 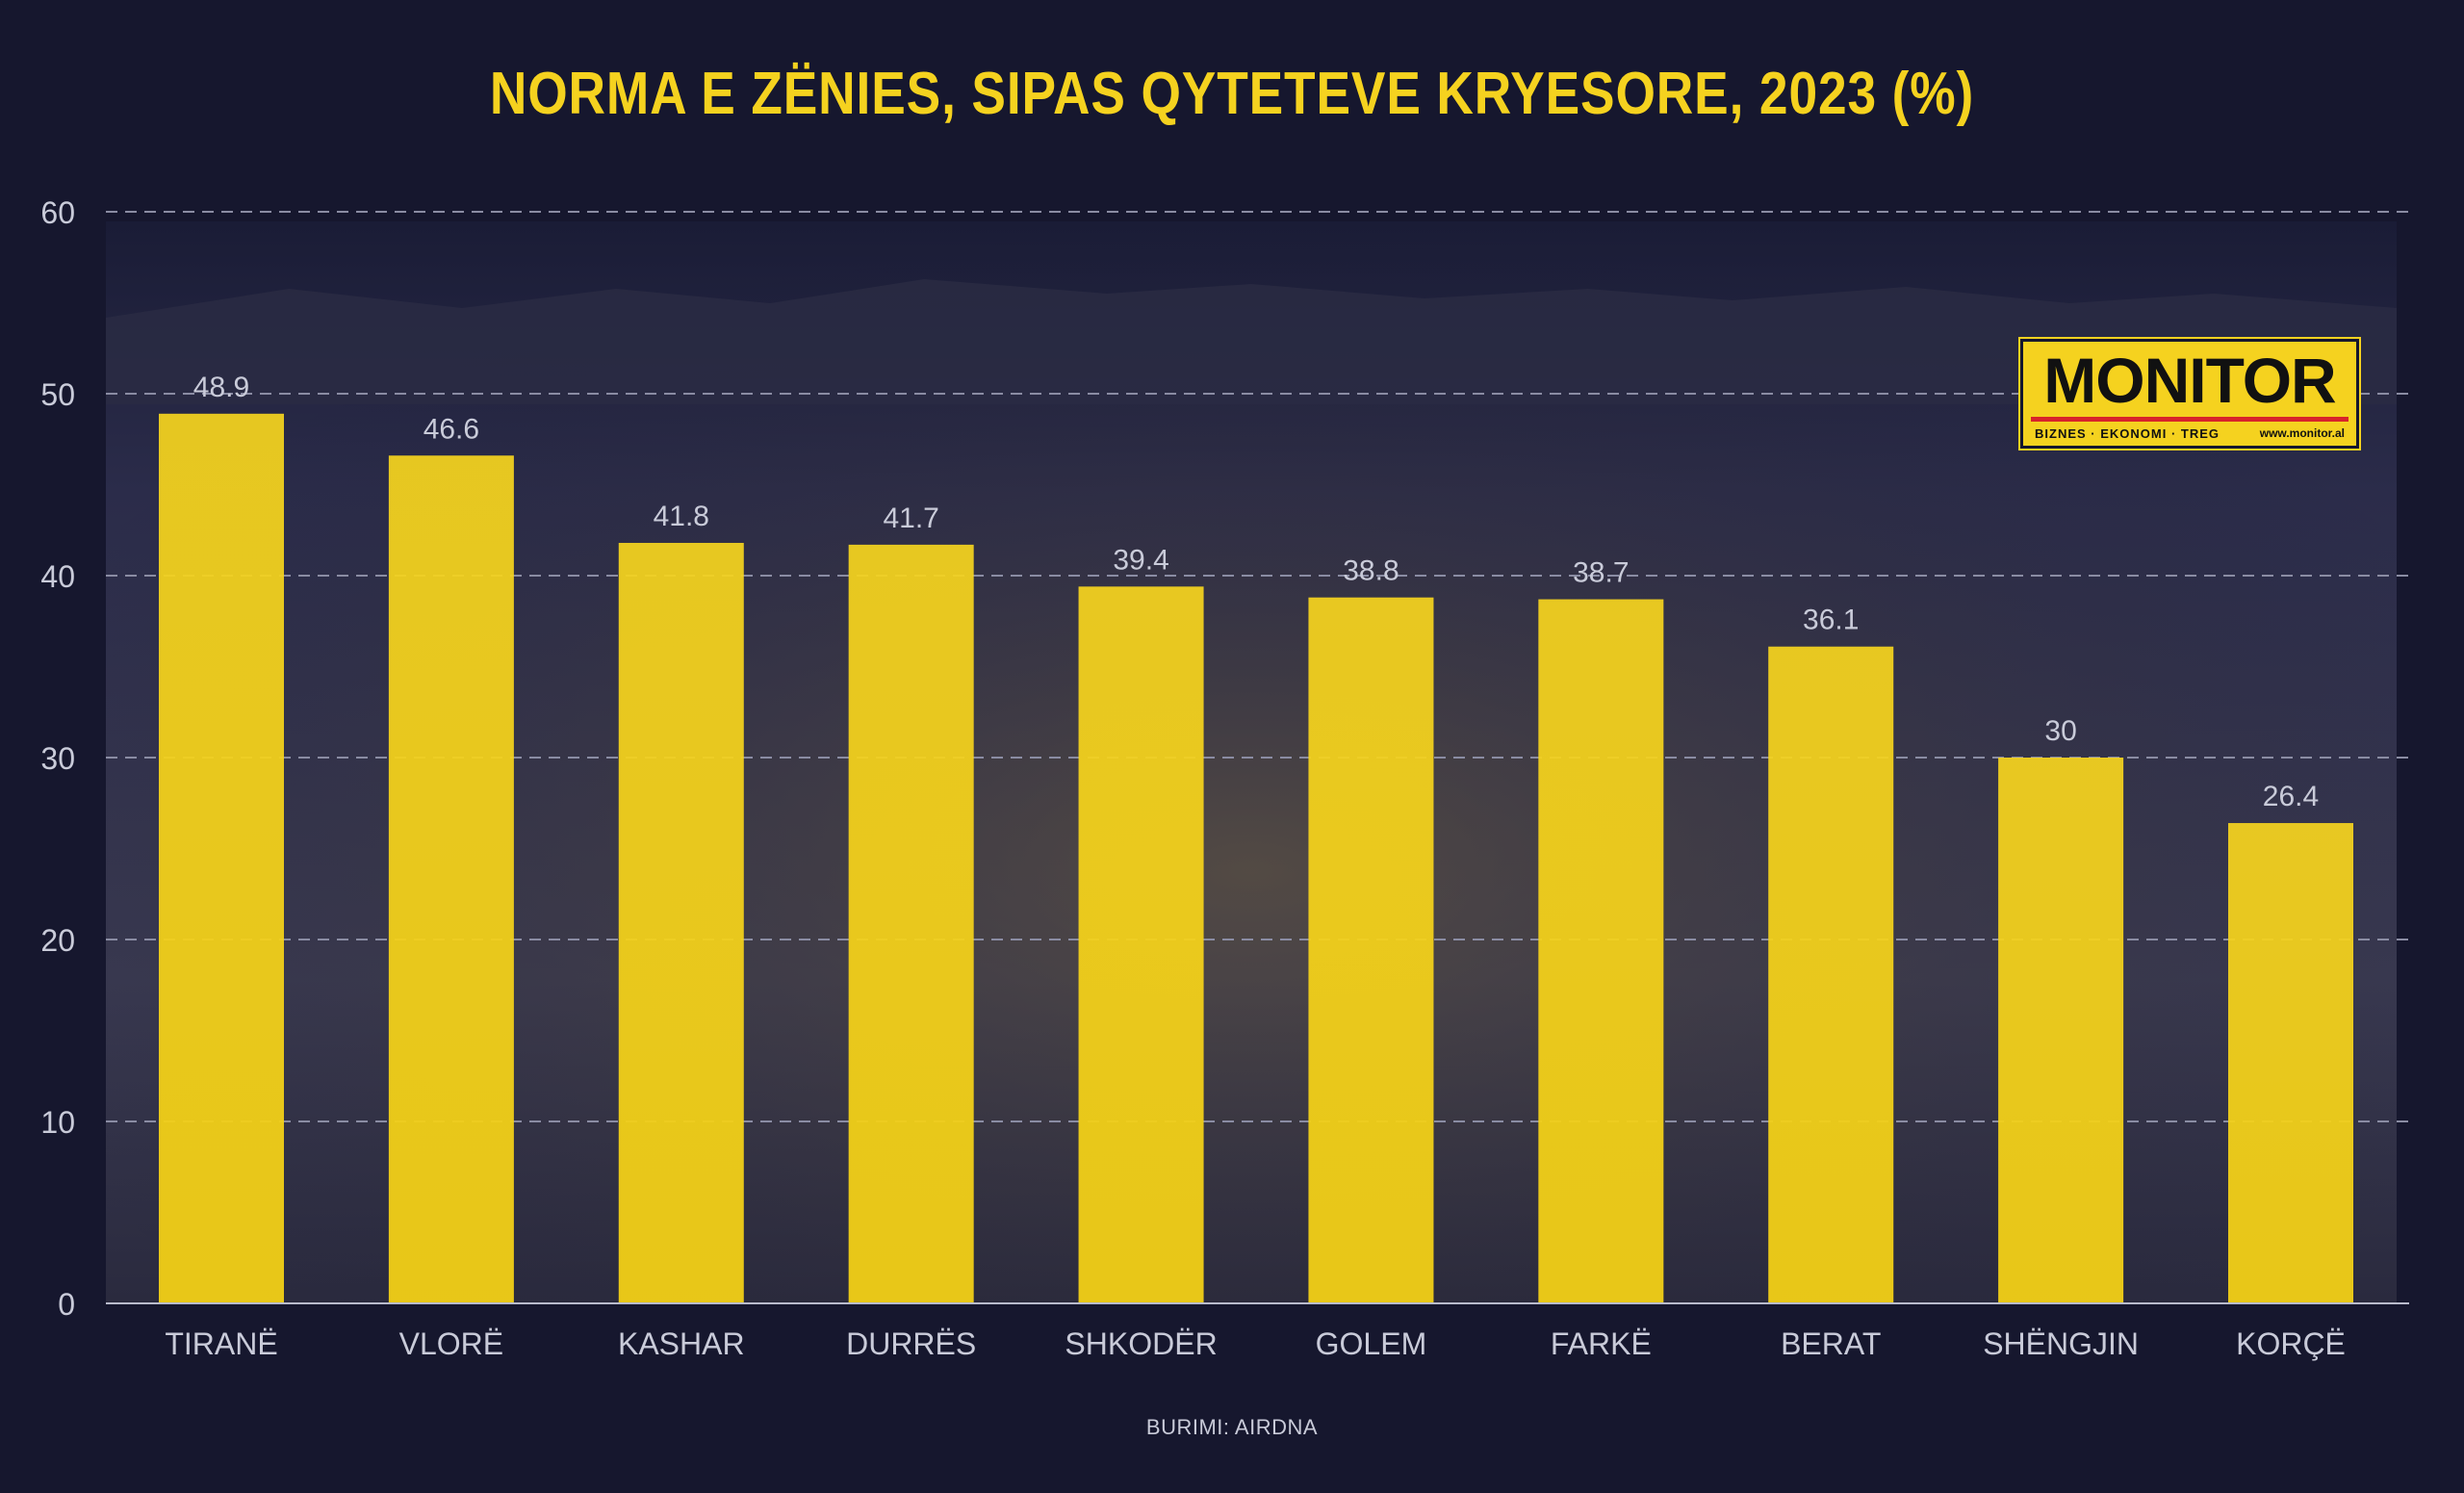 I want to click on logo-stripe, so click(x=2189, y=419).